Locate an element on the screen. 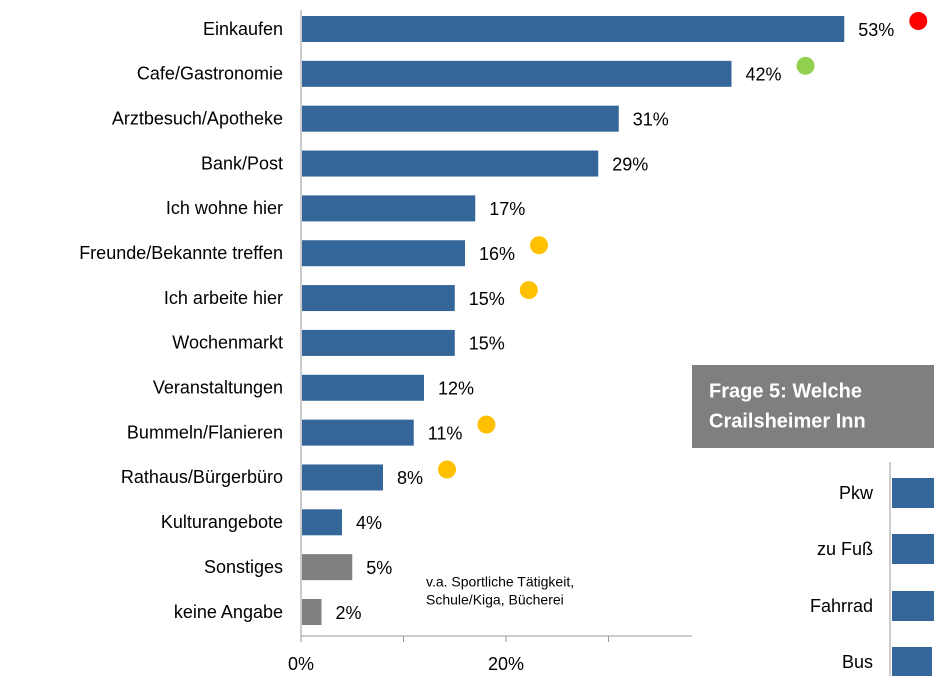  value-label: 16% is located at coordinates (497, 254).